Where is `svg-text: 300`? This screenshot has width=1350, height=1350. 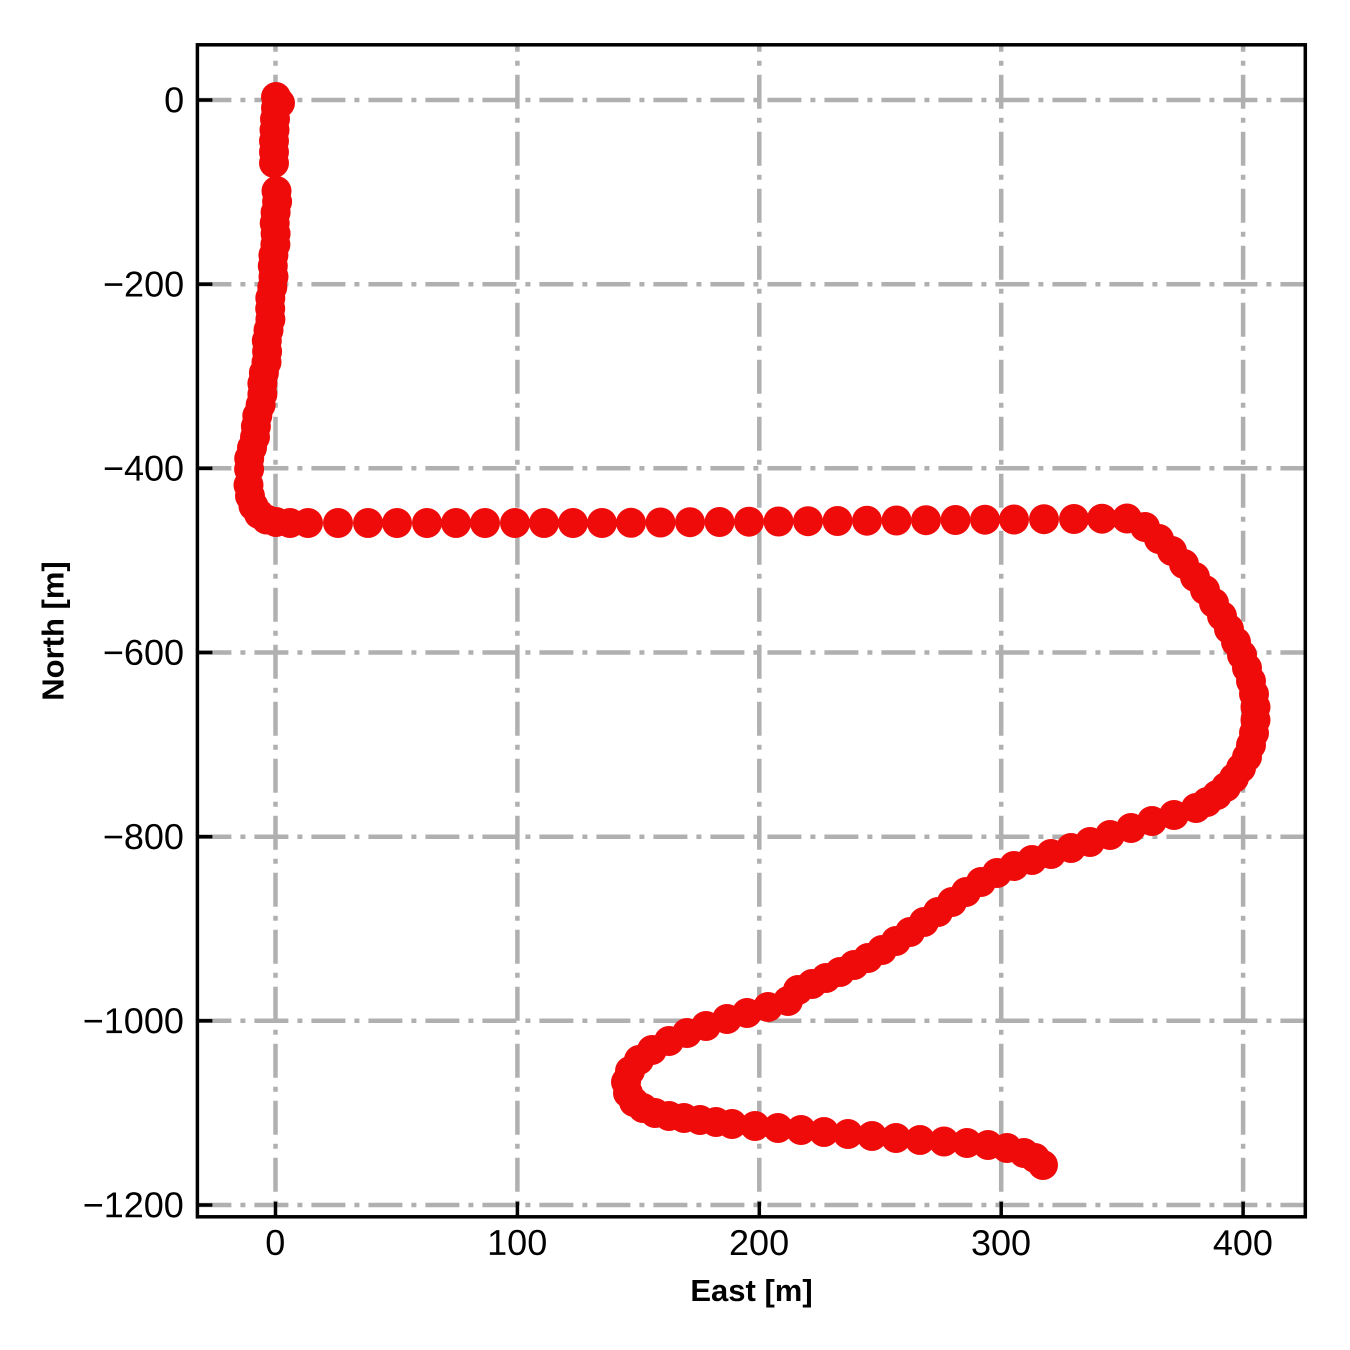 svg-text: 300 is located at coordinates (1001, 1242).